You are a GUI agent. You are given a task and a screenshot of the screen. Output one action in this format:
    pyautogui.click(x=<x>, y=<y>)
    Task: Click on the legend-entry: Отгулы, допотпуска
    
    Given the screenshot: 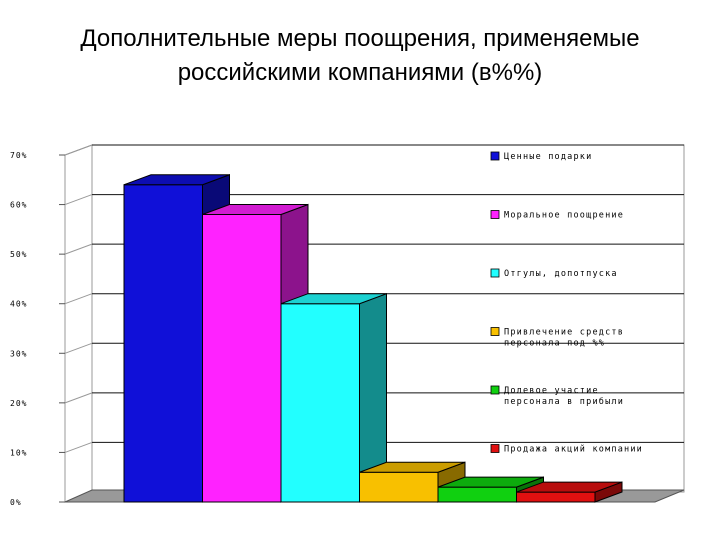 What is the action you would take?
    pyautogui.click(x=554, y=273)
    